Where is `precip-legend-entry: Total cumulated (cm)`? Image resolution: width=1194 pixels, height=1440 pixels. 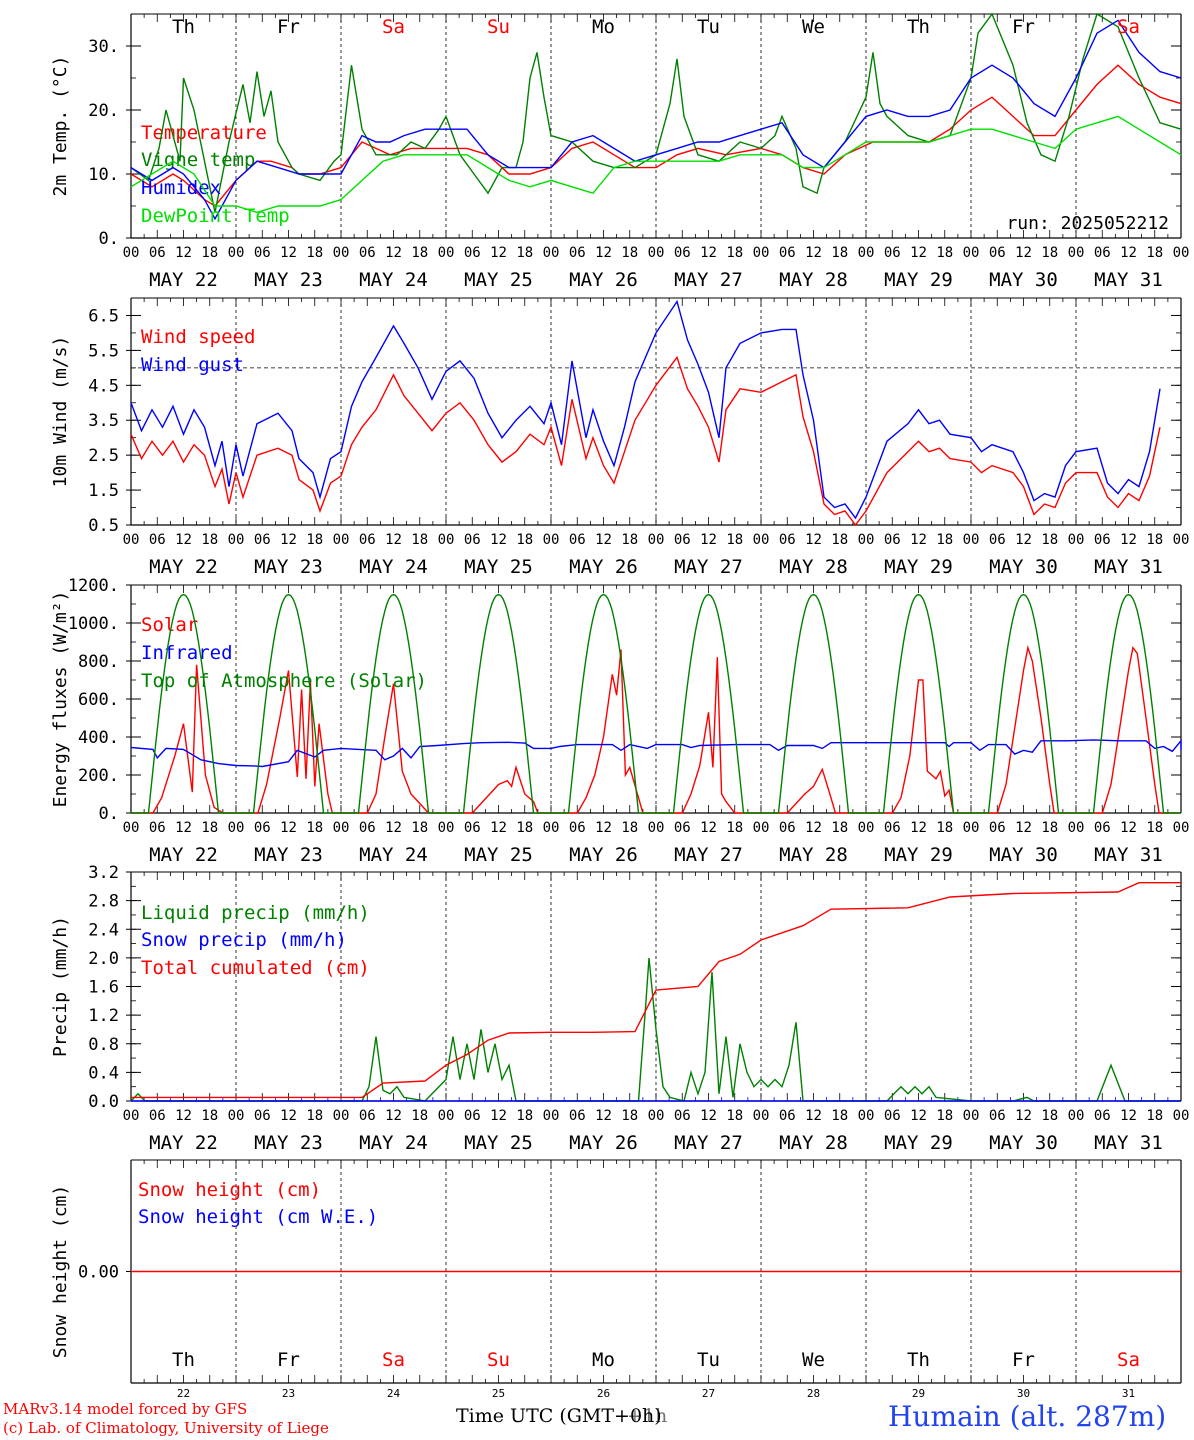 precip-legend-entry: Total cumulated (cm) is located at coordinates (255, 968).